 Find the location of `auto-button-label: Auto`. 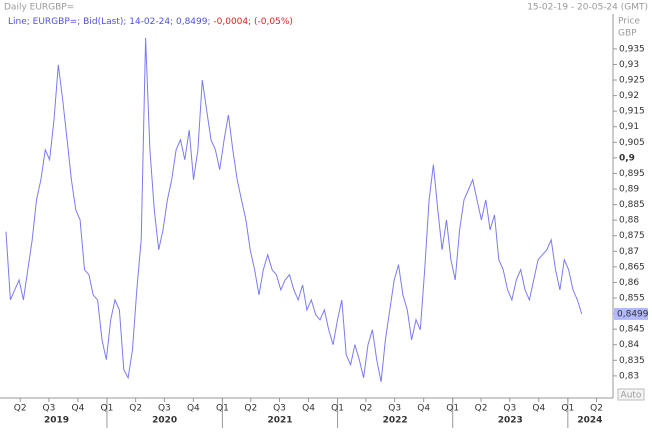

auto-button-label: Auto is located at coordinates (631, 396).